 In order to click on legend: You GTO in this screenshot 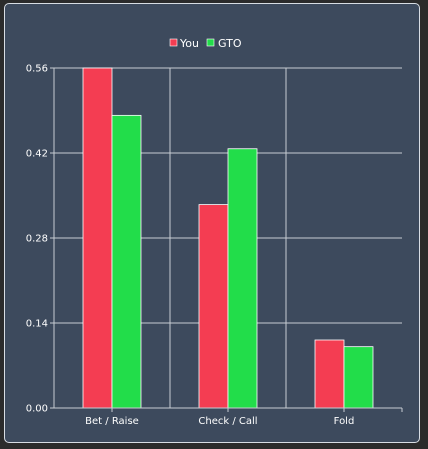, I will do `click(205, 43)`.